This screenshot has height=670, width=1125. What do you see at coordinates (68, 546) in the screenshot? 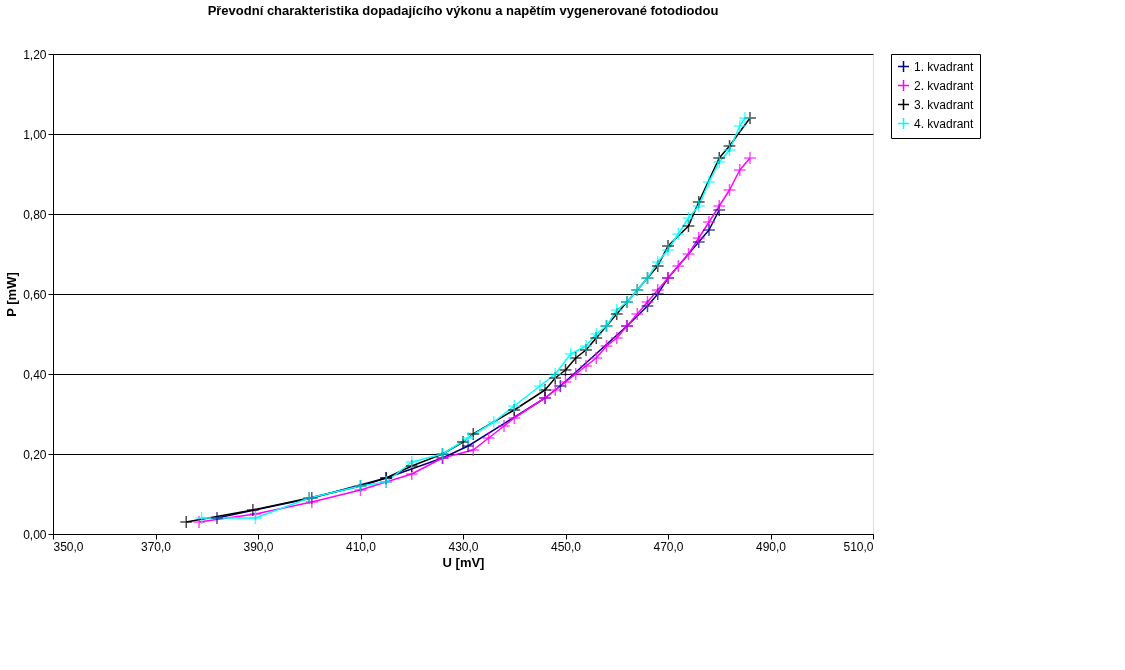
I see `x-tick-label: 350,0` at bounding box center [68, 546].